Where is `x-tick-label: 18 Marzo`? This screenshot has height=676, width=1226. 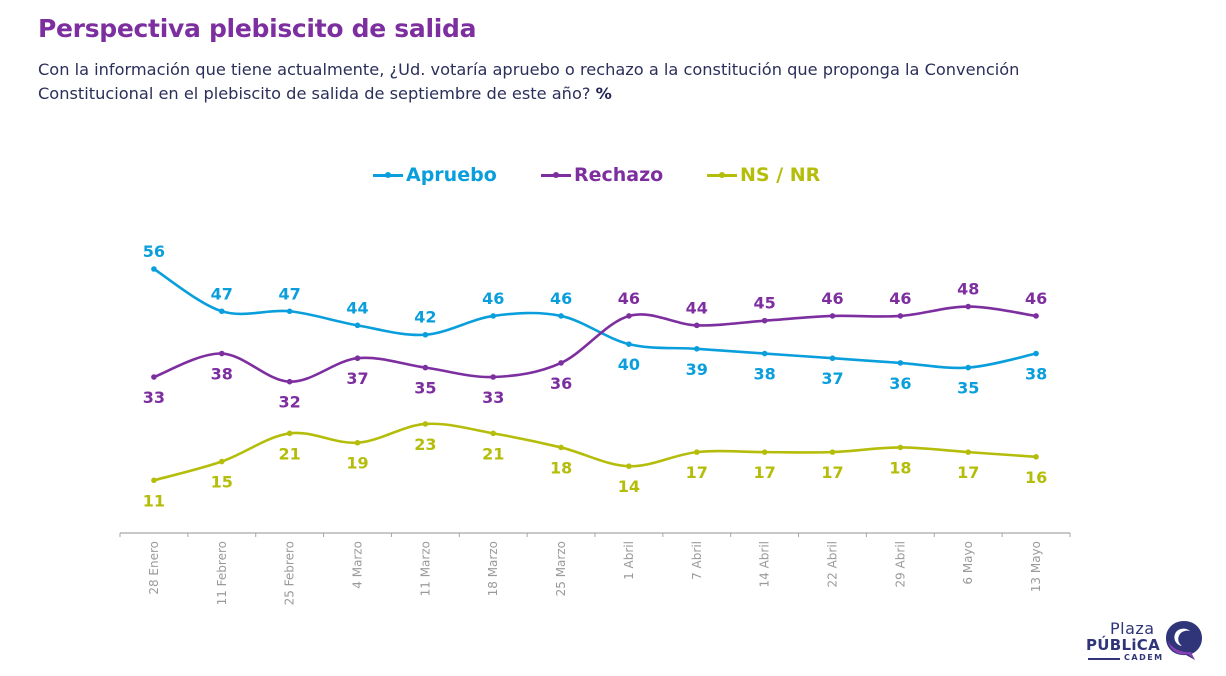 x-tick-label: 18 Marzo is located at coordinates (493, 568).